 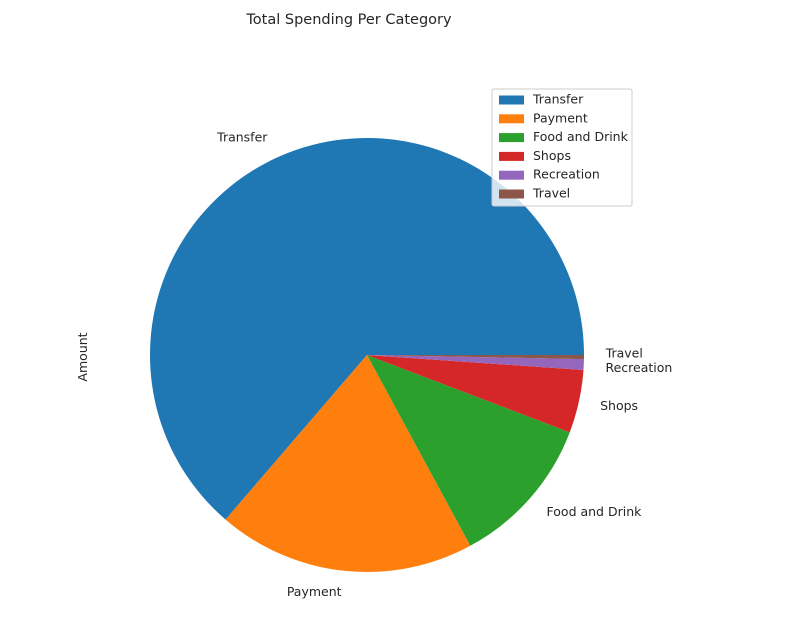 I want to click on legend-swatch-recreation, so click(x=511, y=175).